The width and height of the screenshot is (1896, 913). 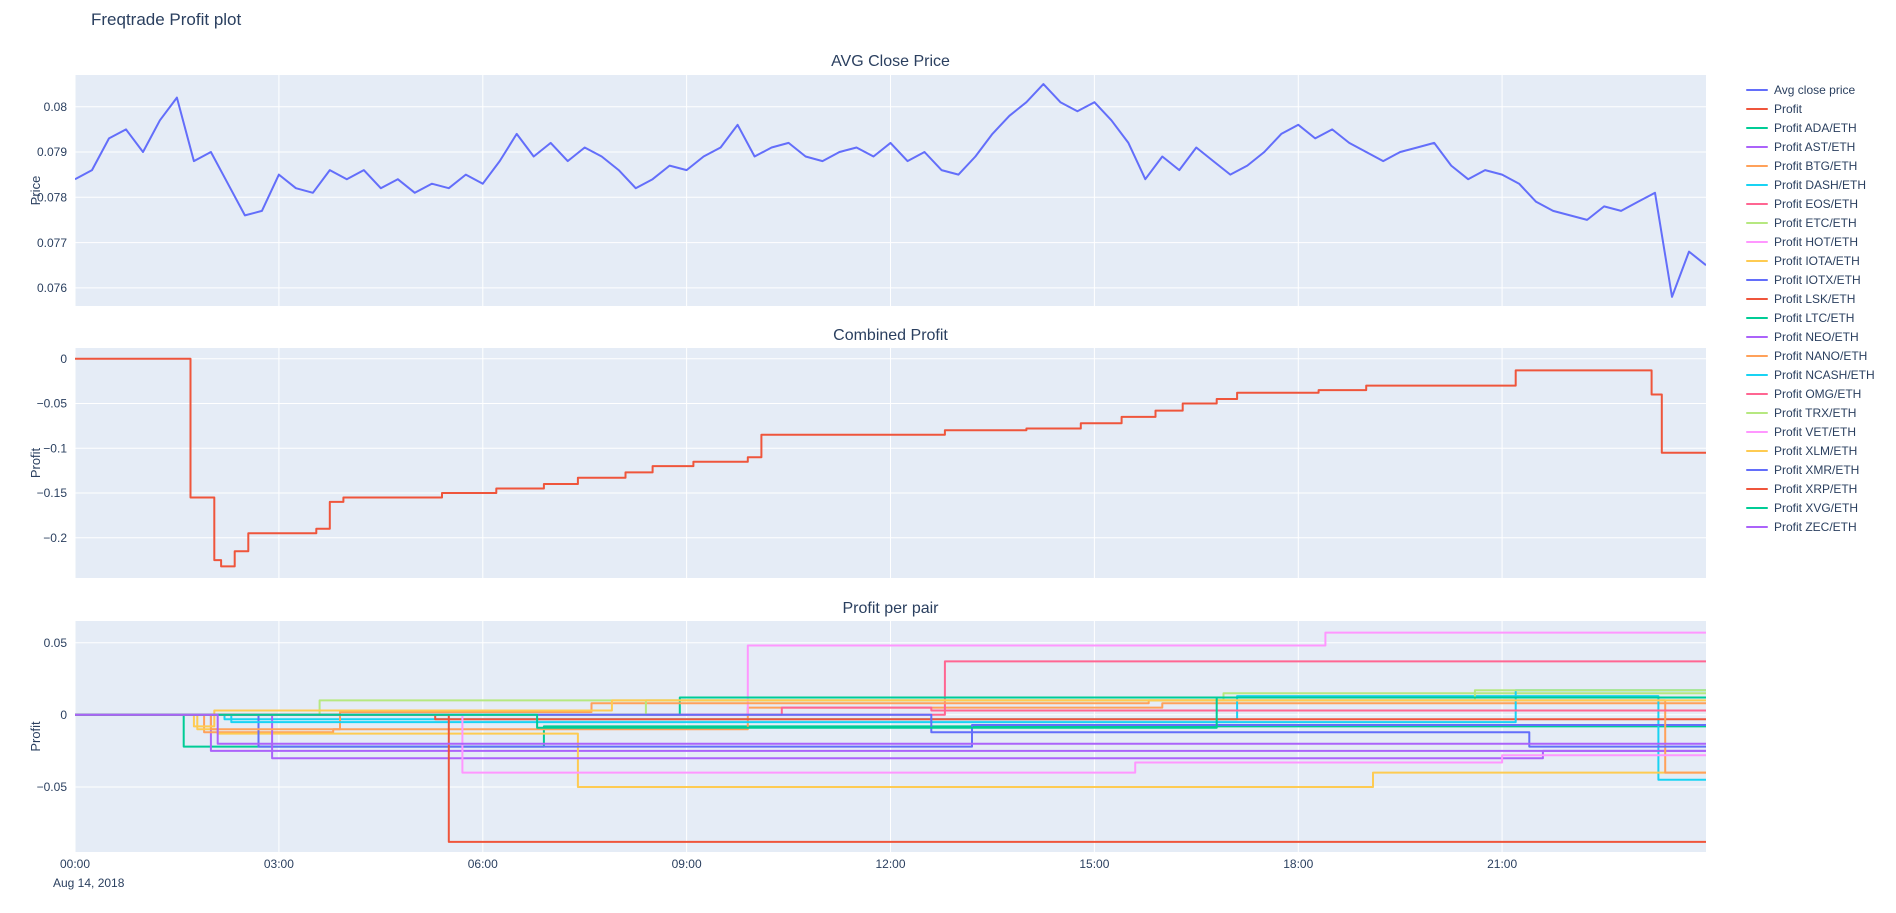 I want to click on subplot-title-avg-close-price: AVG Close Price, so click(x=890, y=61).